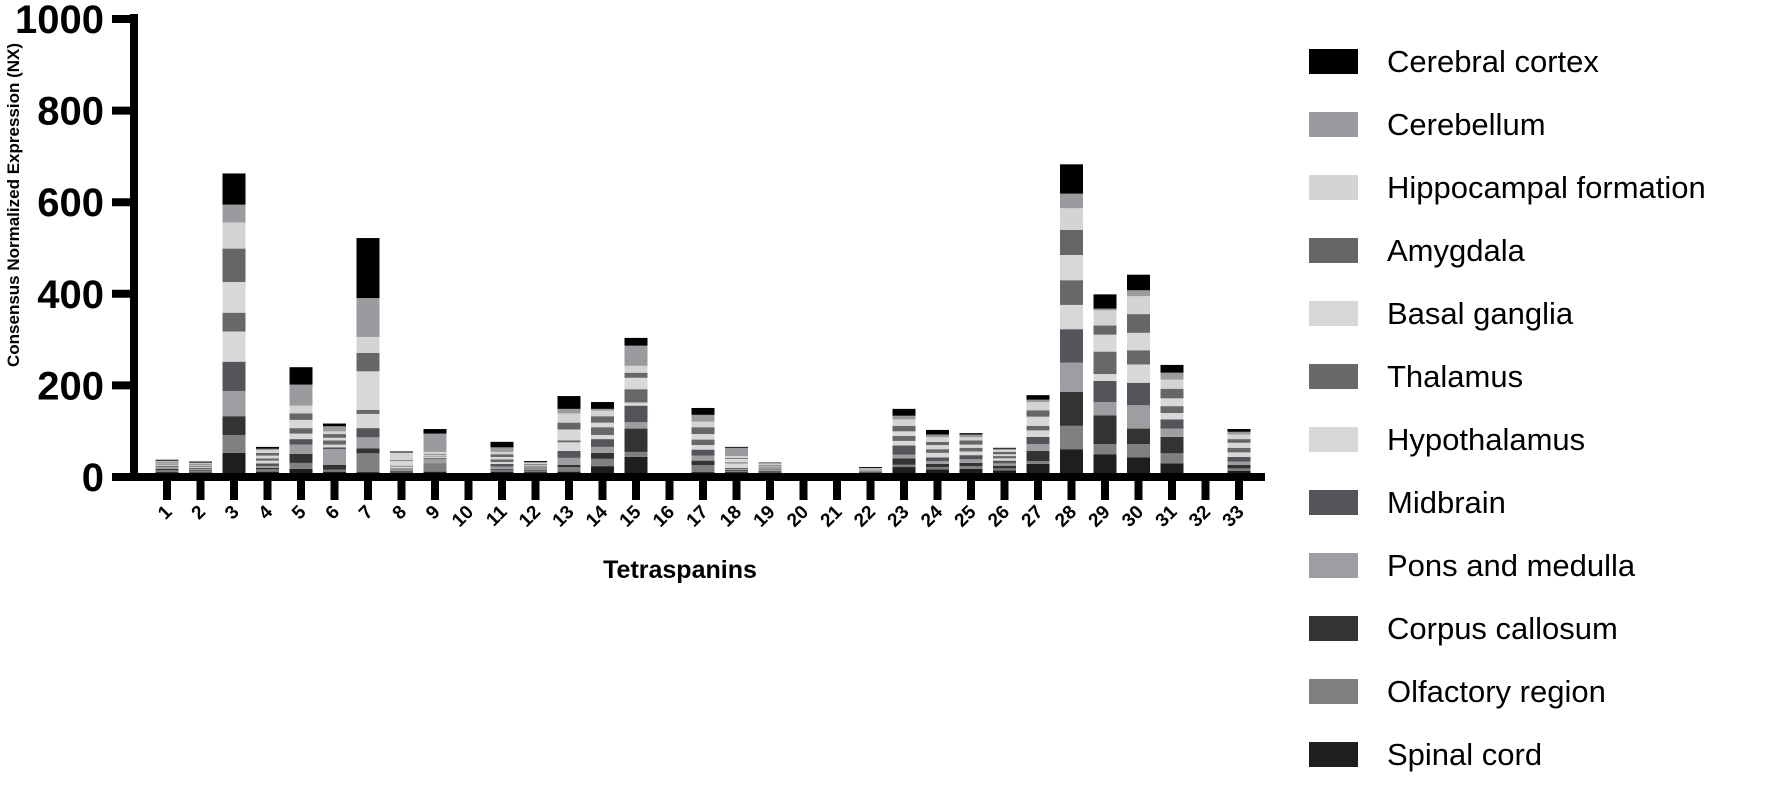 This screenshot has height=786, width=1772. I want to click on legend-item: Olfactory region, so click(1507, 691).